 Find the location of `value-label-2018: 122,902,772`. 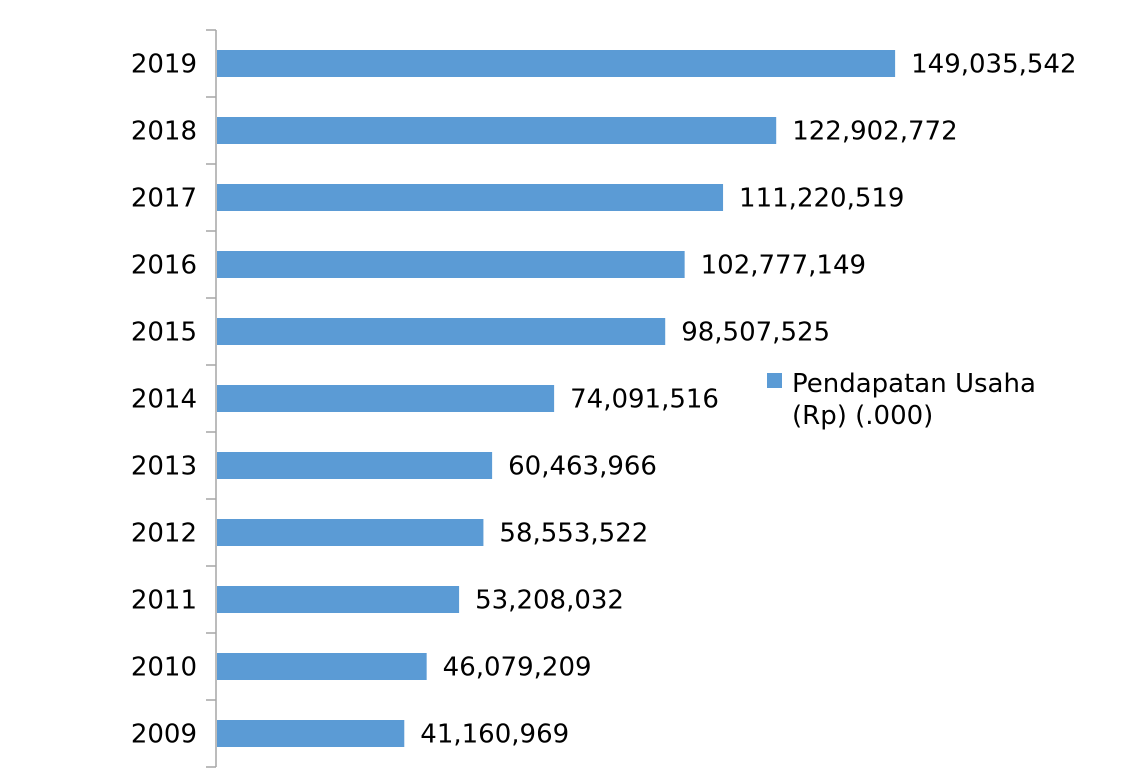

value-label-2018: 122,902,772 is located at coordinates (874, 132).